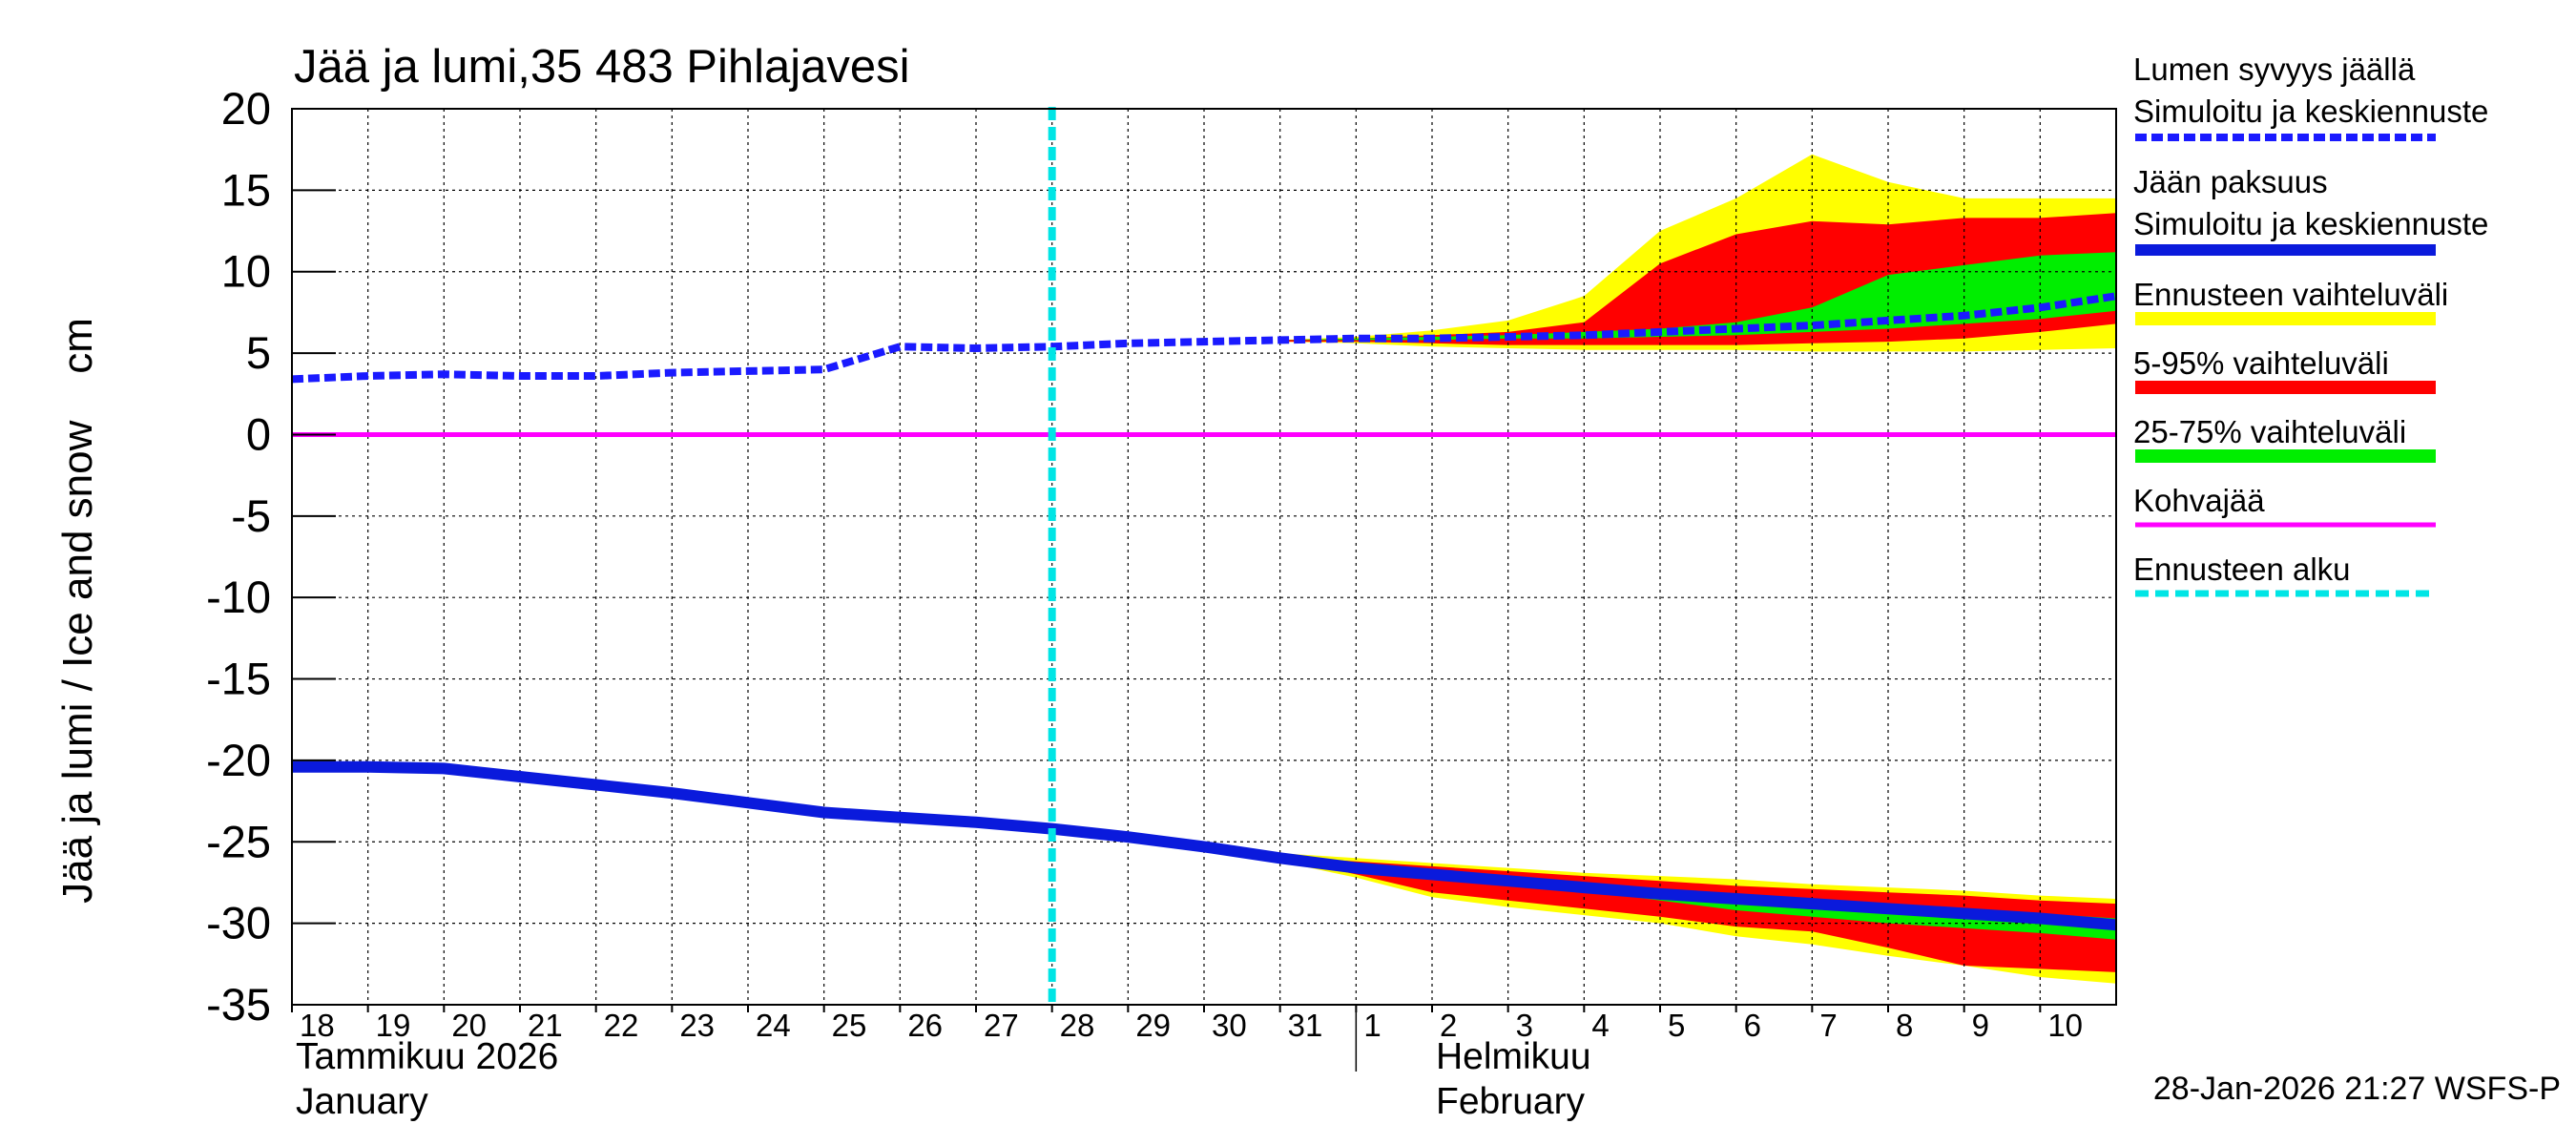 The width and height of the screenshot is (2576, 1145). What do you see at coordinates (77, 611) in the screenshot?
I see `y-axis-label: Jää ja lumi / Ice and snow cm` at bounding box center [77, 611].